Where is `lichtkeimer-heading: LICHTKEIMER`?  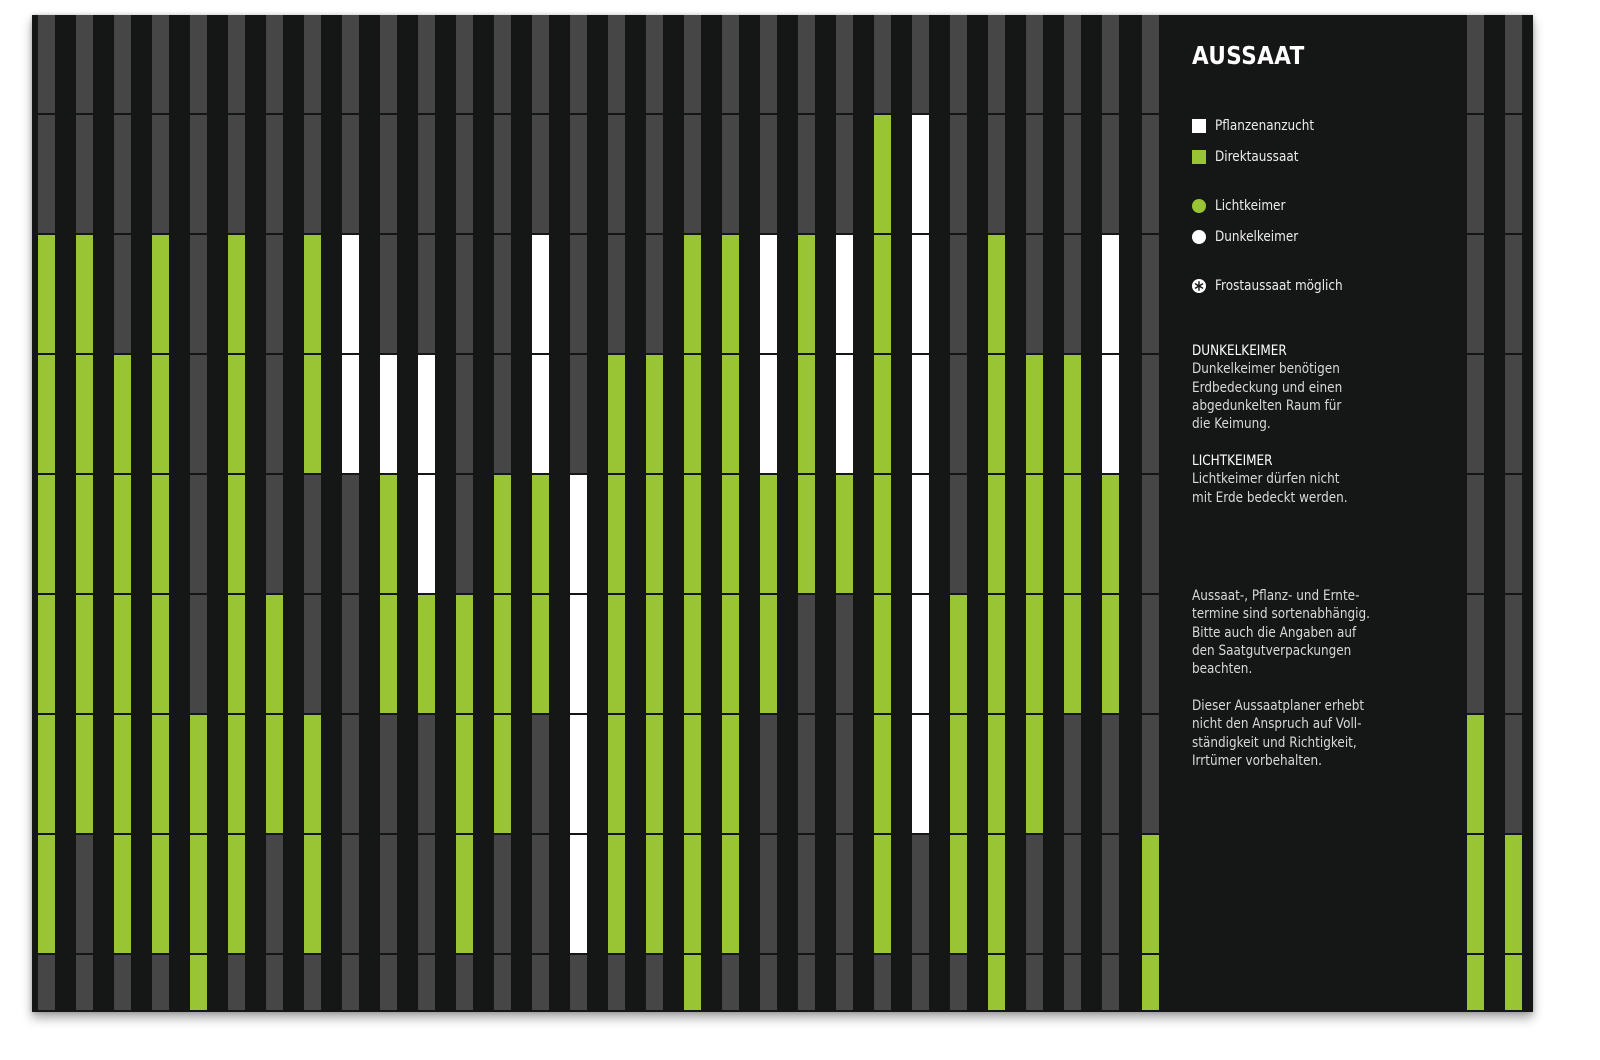
lichtkeimer-heading: LICHTKEIMER is located at coordinates (1232, 461).